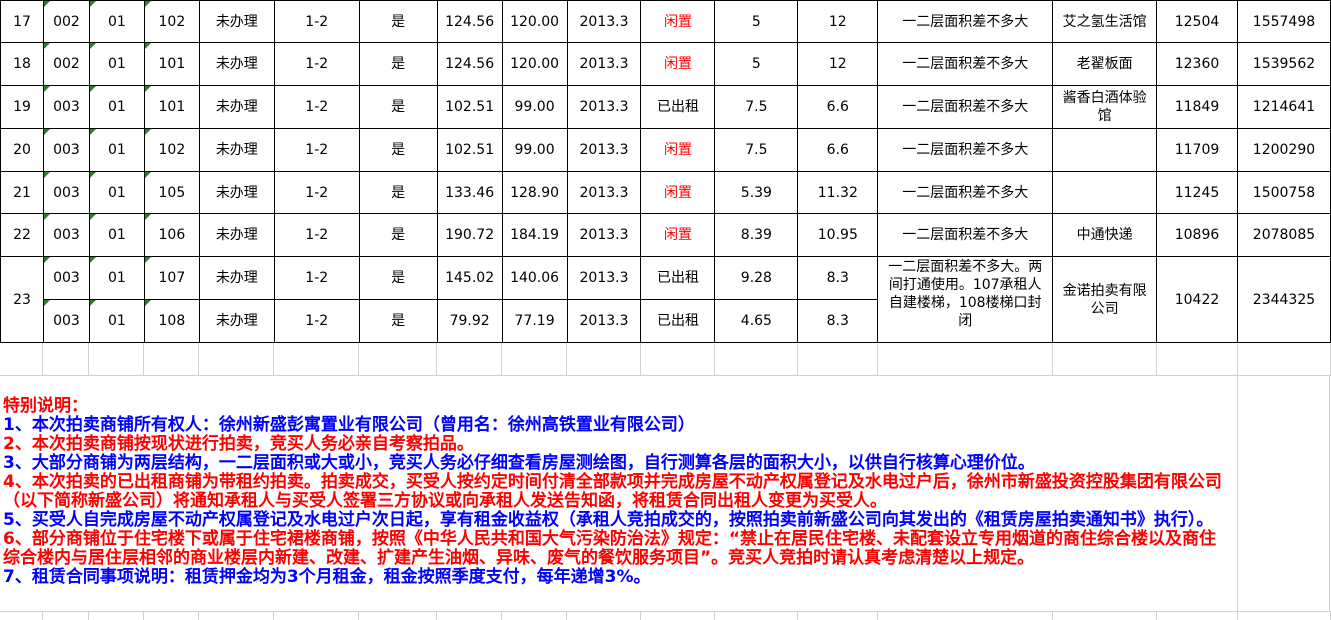 This screenshot has height=620, width=1331. Describe the element at coordinates (171, 192) in the screenshot. I see `cell-room: 105` at that location.